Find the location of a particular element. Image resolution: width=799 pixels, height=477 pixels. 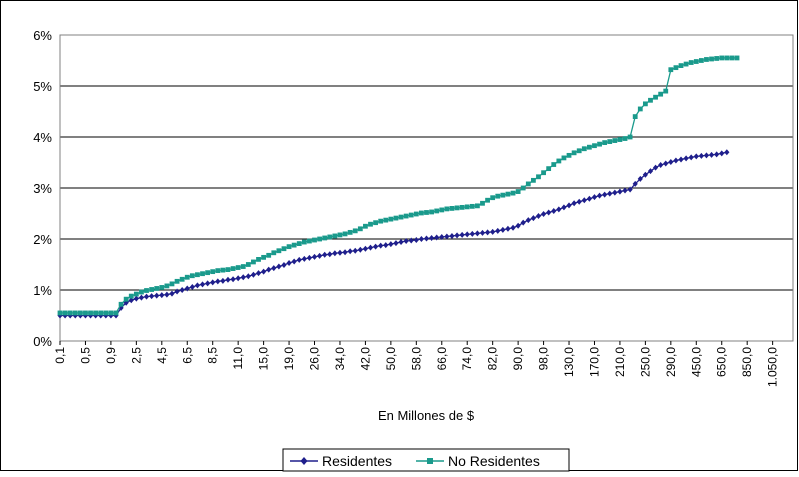

x-tick-label: 170,0 is located at coordinates (594, 362).